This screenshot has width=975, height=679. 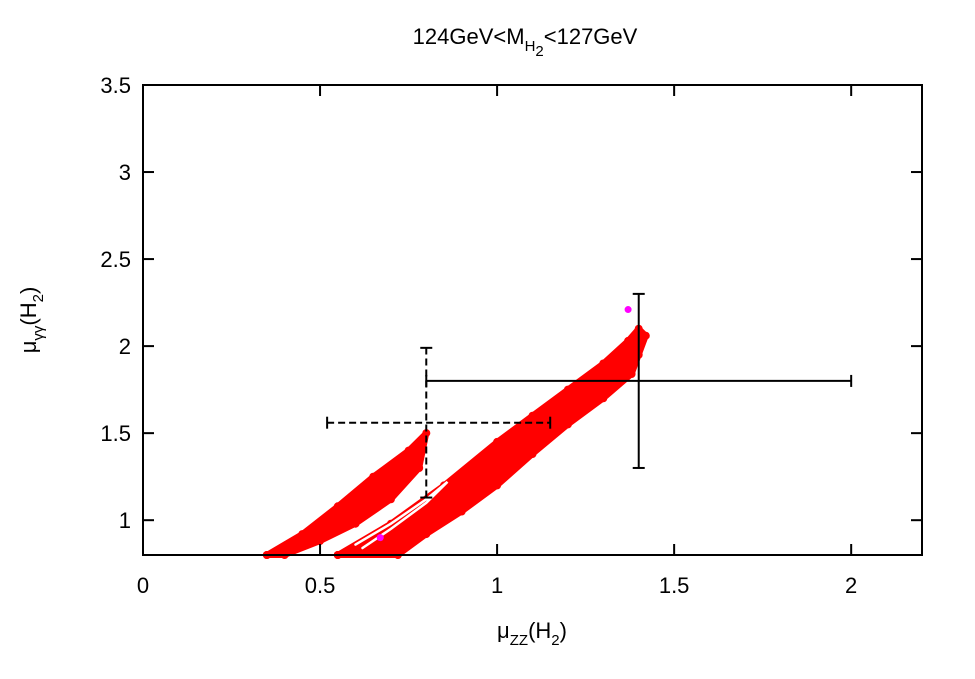 I want to click on chart-title-tail: <127GeV, so click(x=591, y=36).